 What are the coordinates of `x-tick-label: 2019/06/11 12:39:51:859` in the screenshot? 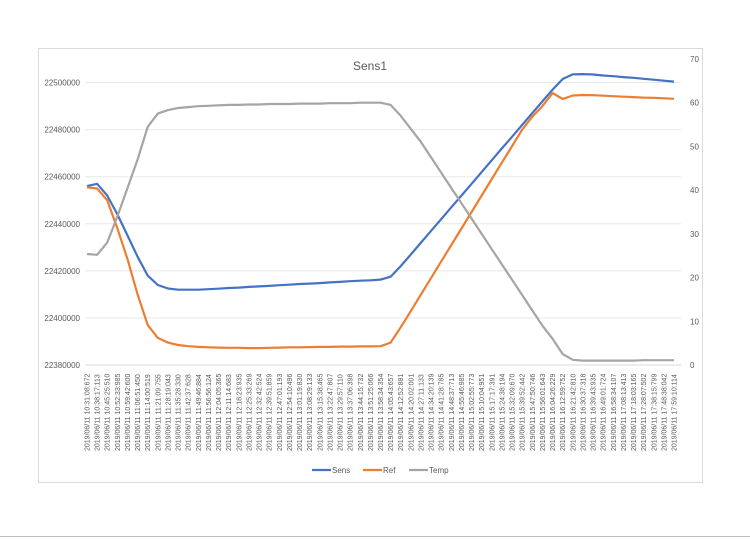 It's located at (270, 412).